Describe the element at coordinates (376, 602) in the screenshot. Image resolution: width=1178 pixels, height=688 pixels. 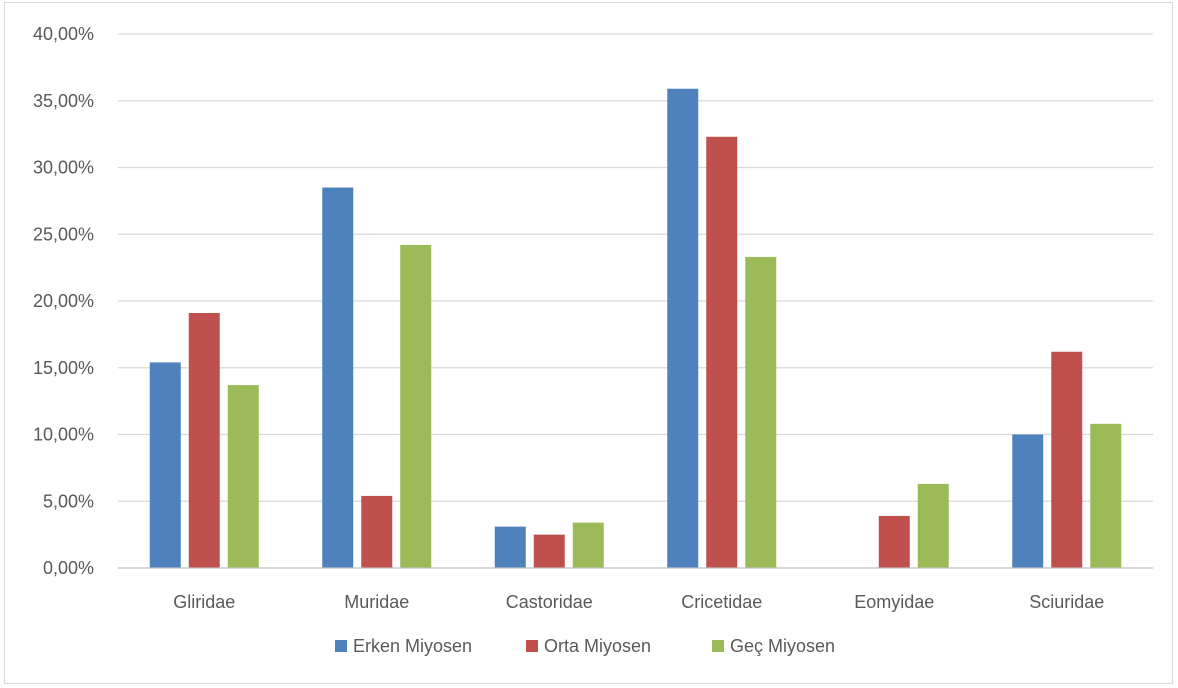
I see `x-category-label: Muridae` at that location.